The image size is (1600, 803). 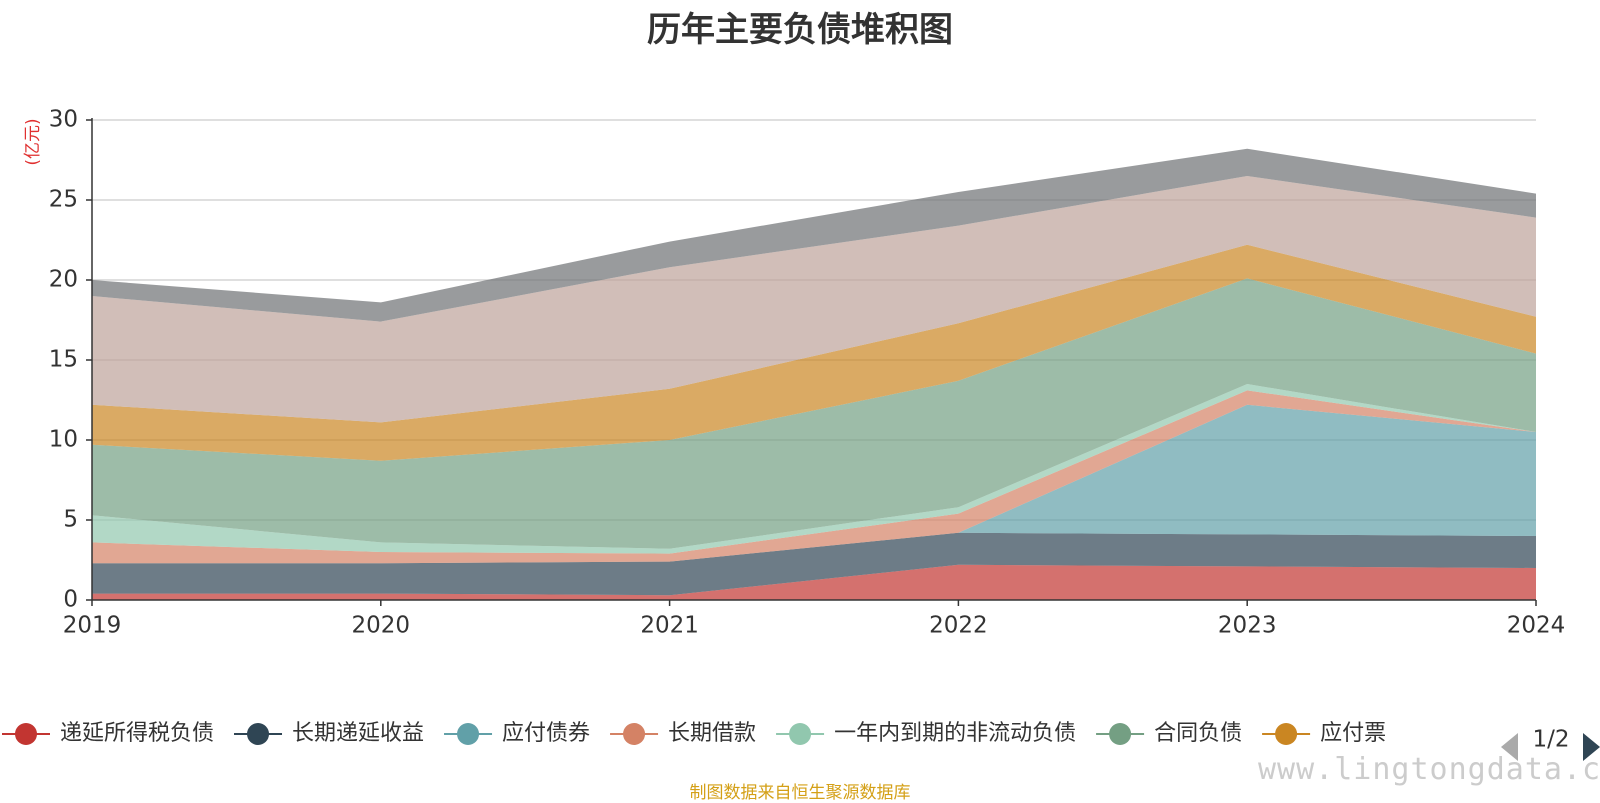 What do you see at coordinates (70, 520) in the screenshot?
I see `y-tick-label: 5` at bounding box center [70, 520].